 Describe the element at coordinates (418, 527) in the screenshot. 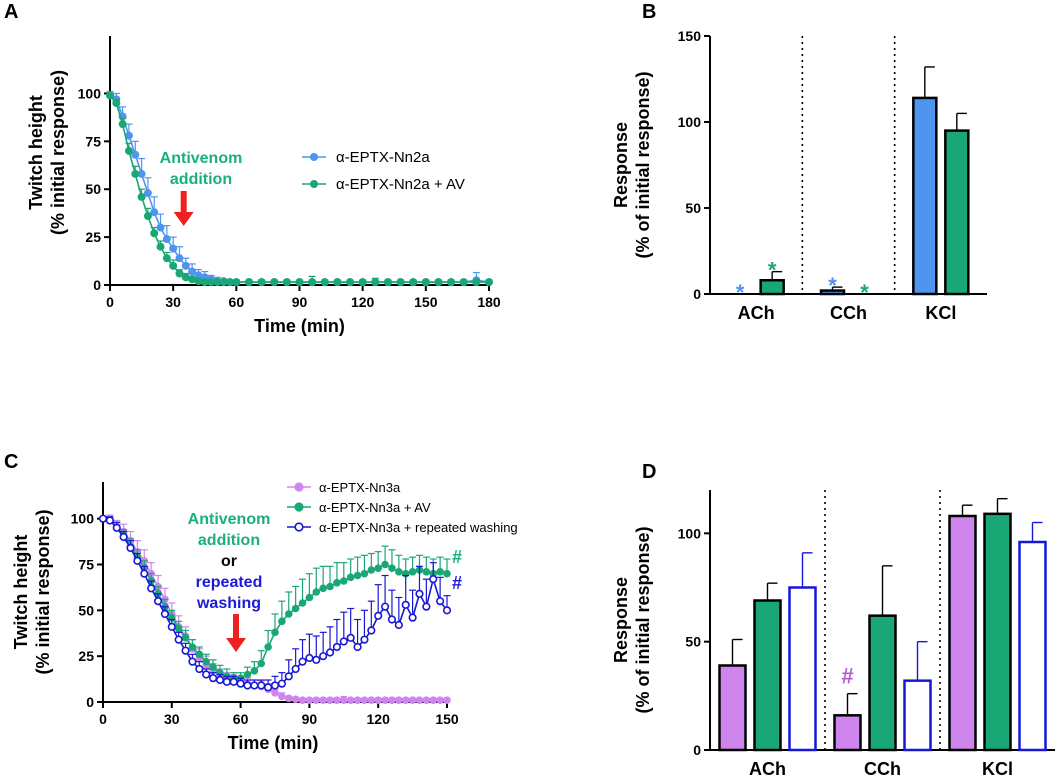

I see `legend-label: α-EPTX-Nn3a + repeated washing` at that location.